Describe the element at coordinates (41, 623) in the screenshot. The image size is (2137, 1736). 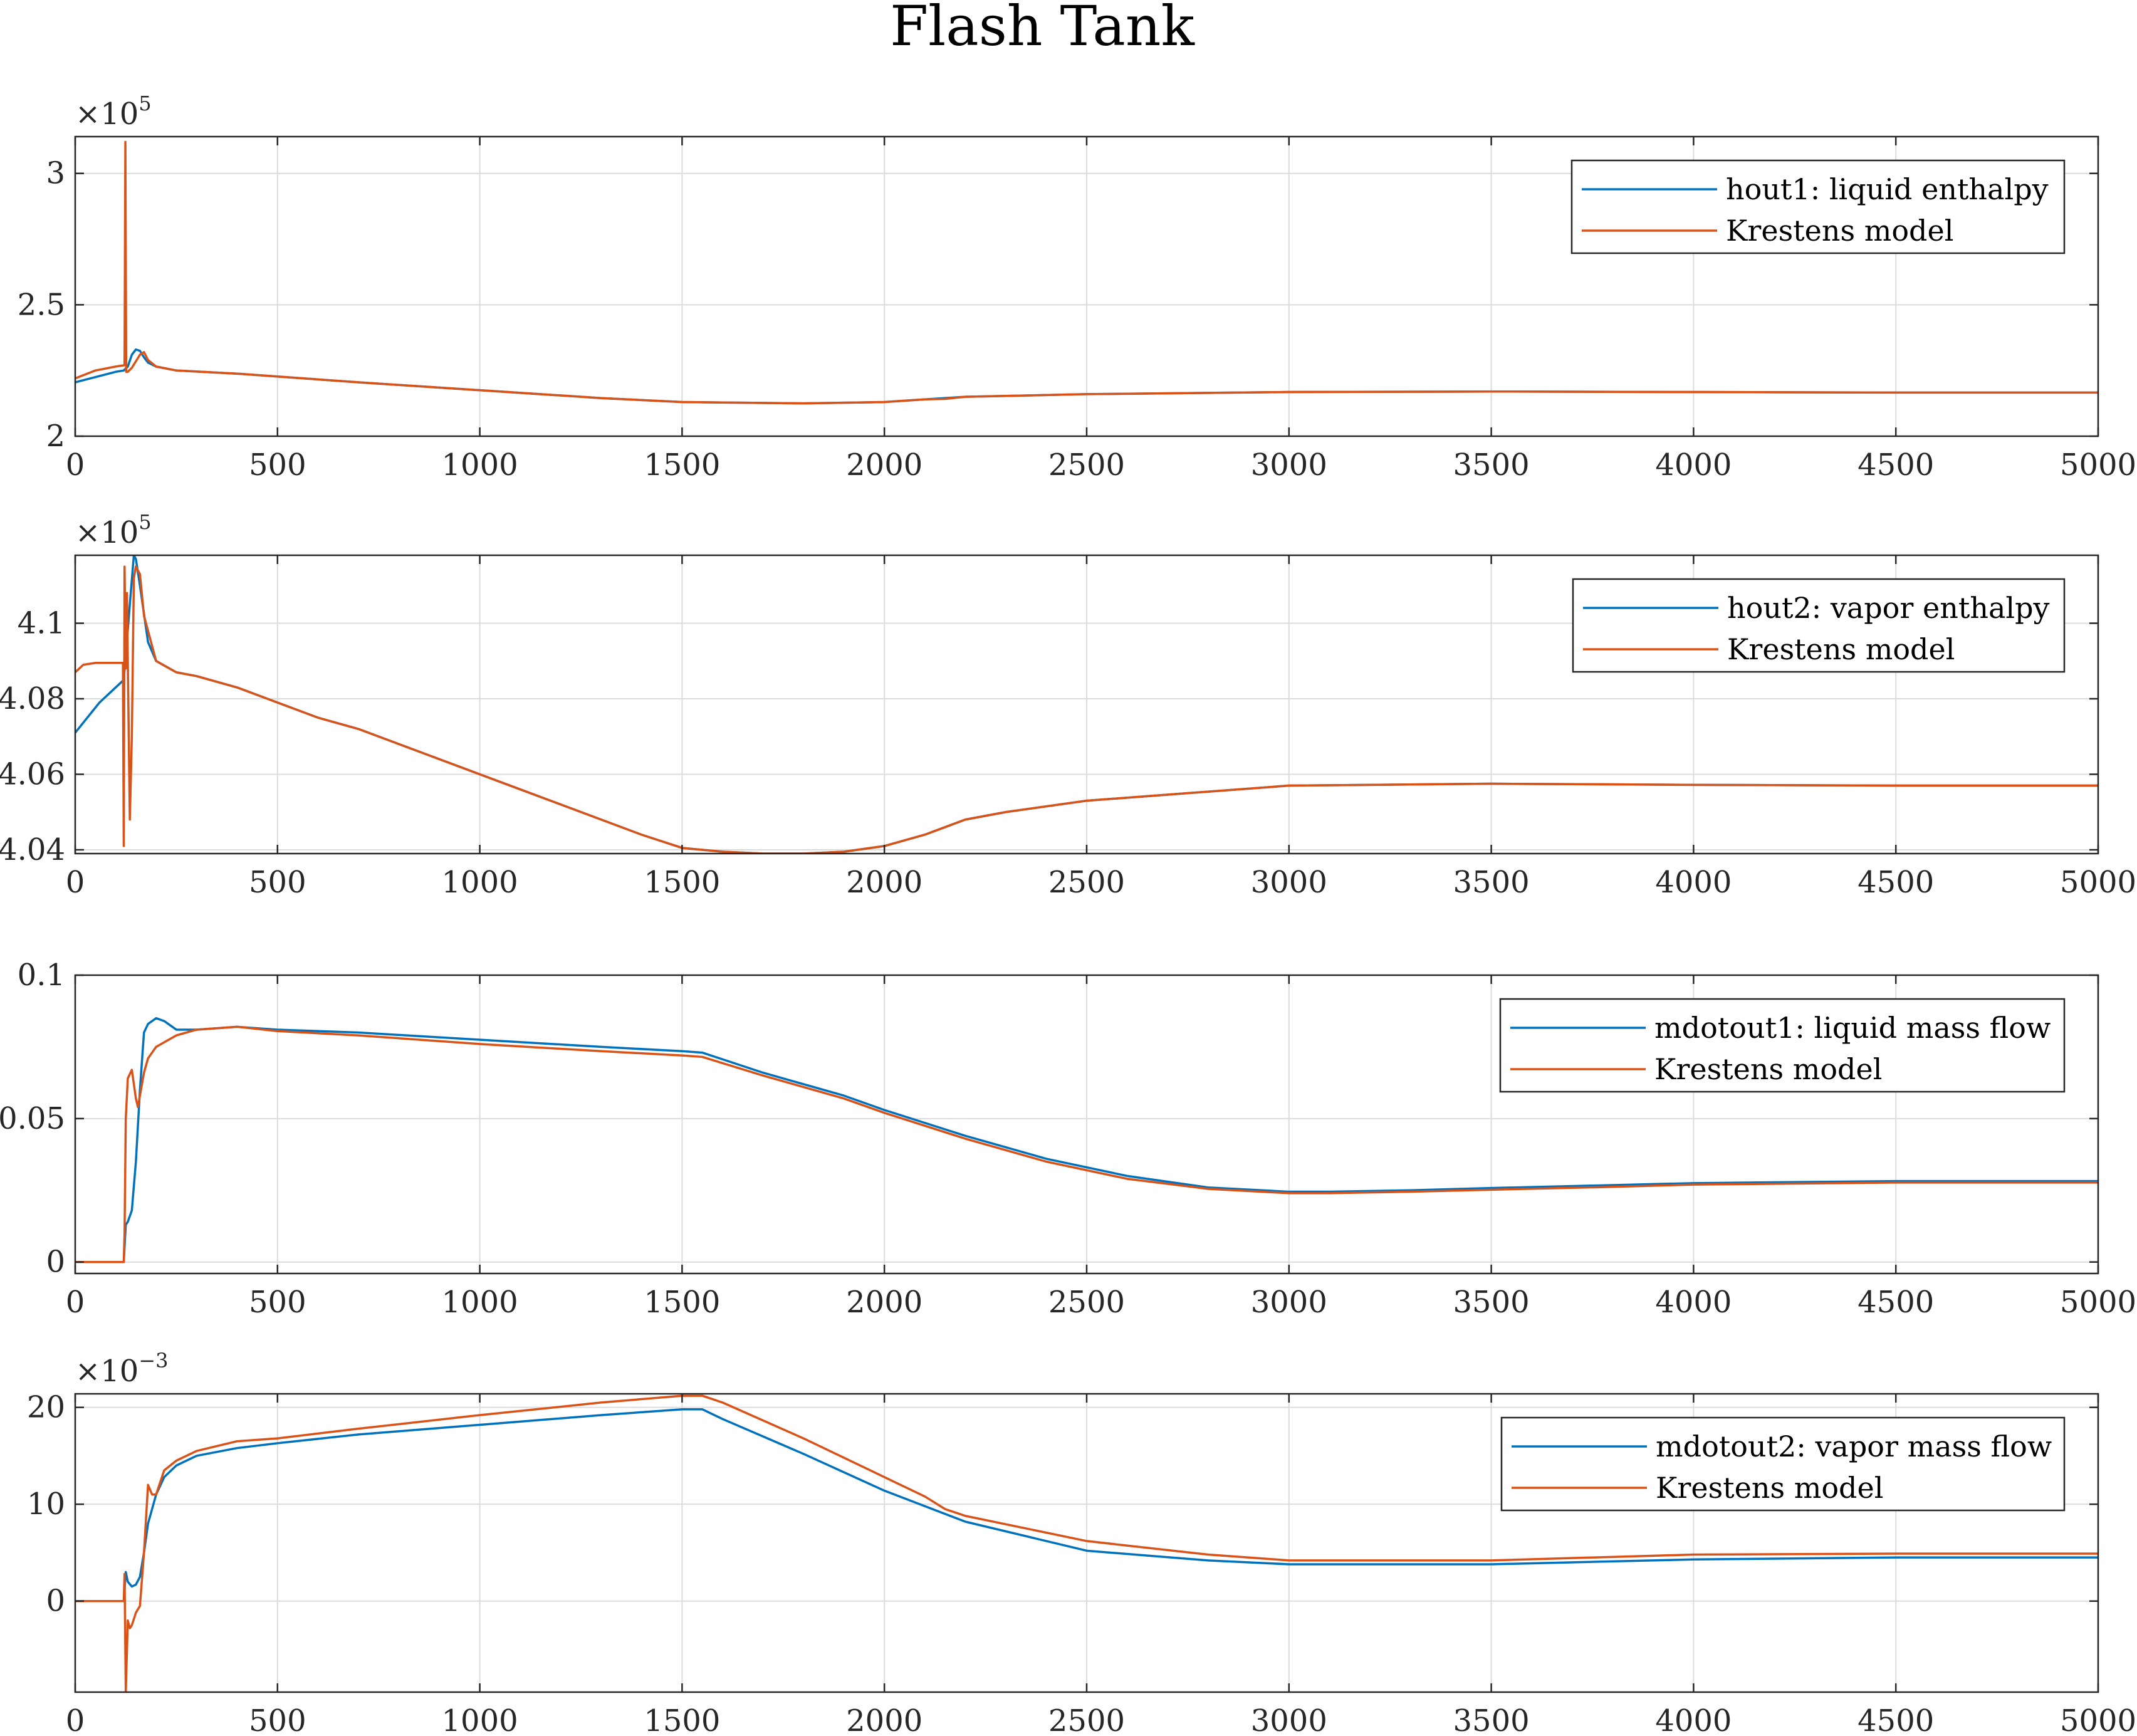
I see `y-tick-label: 4.1` at that location.